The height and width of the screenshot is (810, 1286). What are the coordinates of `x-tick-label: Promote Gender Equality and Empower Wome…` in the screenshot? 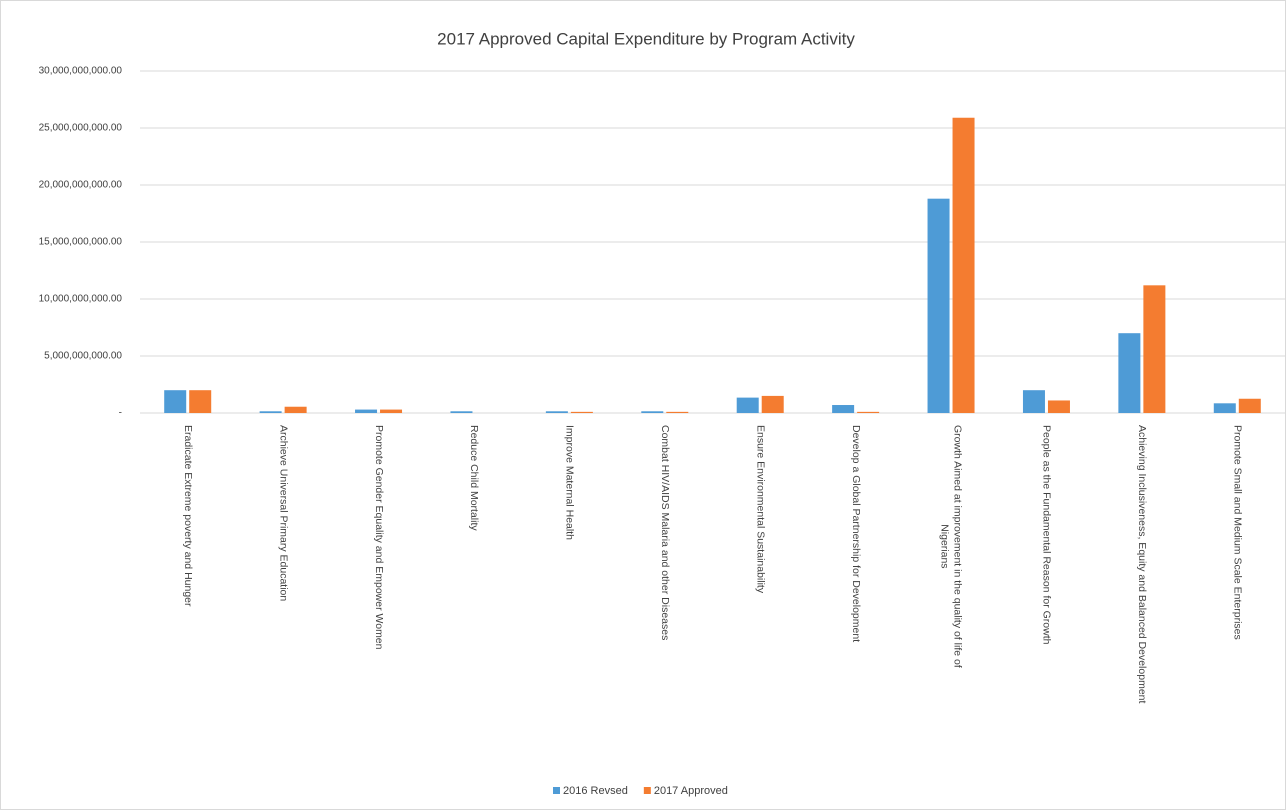 It's located at (379, 537).